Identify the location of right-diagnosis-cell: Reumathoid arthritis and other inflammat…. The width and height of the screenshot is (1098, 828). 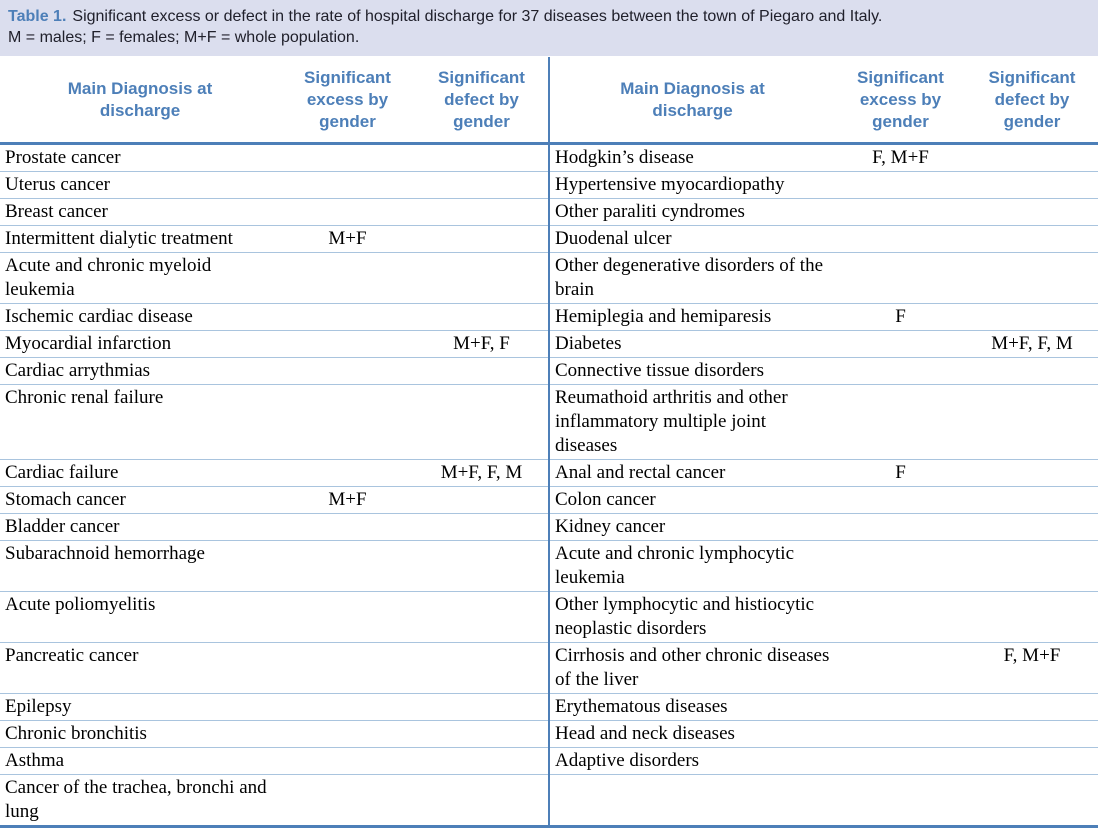
(692, 422).